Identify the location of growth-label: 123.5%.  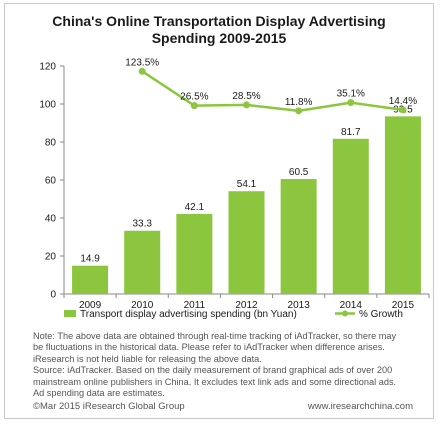
(142, 62).